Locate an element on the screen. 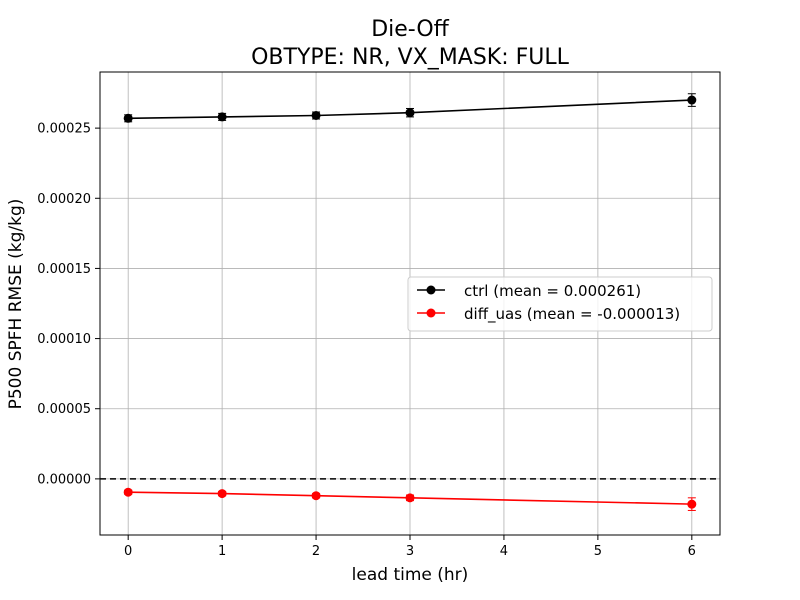  x-tick-label: 1 is located at coordinates (222, 551).